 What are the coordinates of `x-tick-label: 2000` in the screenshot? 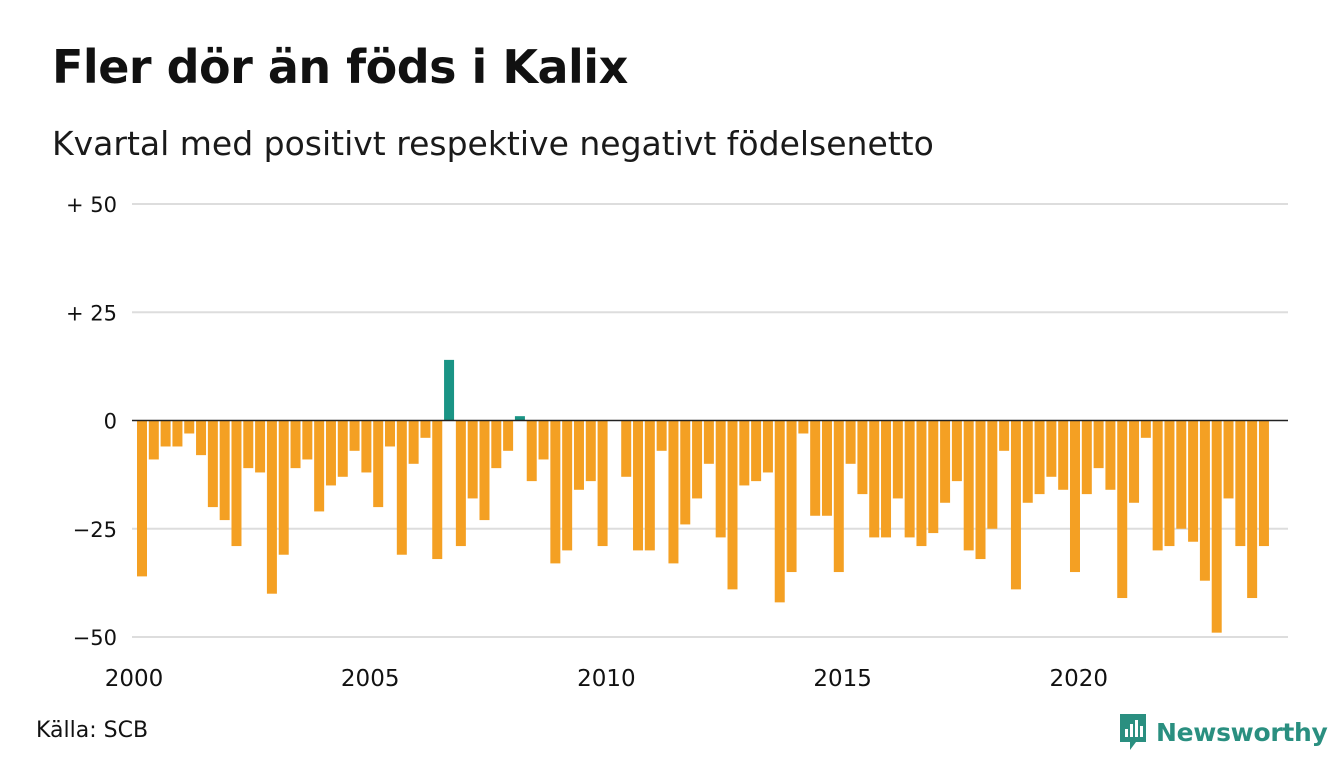 It's located at (134, 679).